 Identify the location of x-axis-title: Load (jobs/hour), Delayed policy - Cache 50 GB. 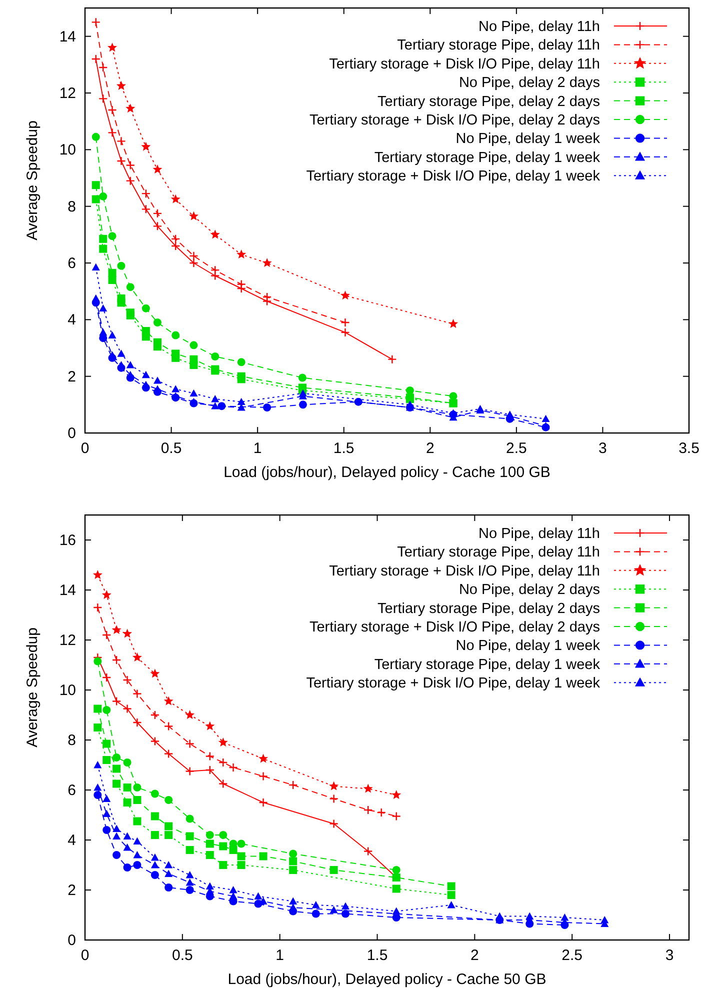
(387, 979).